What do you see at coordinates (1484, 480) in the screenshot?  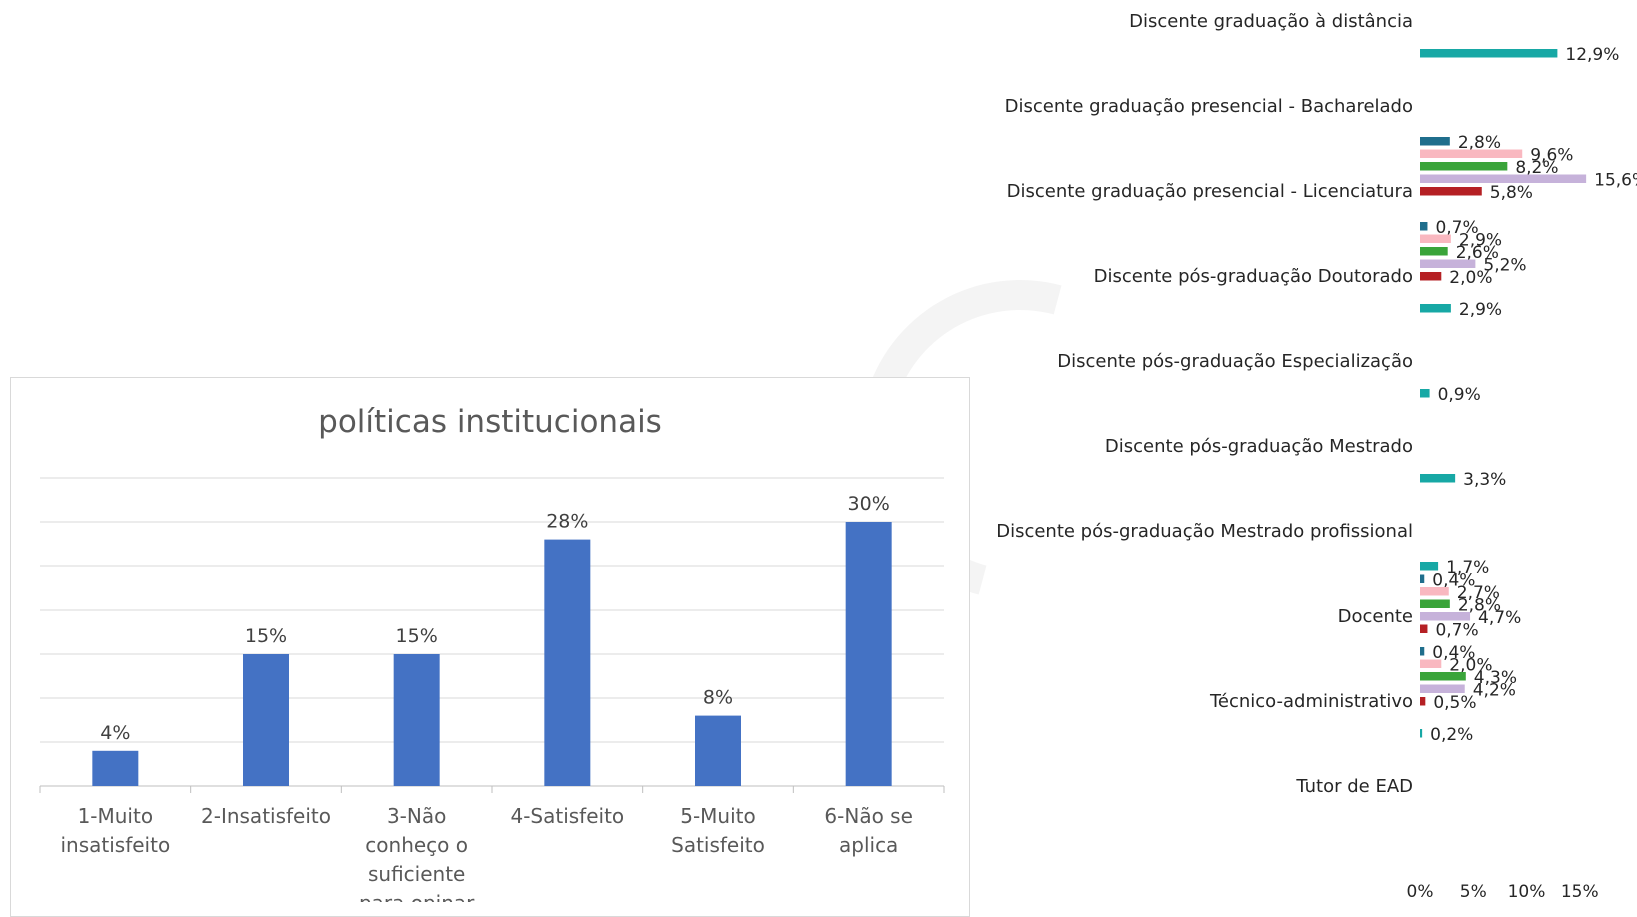 I see `data-label: 3,3%` at bounding box center [1484, 480].